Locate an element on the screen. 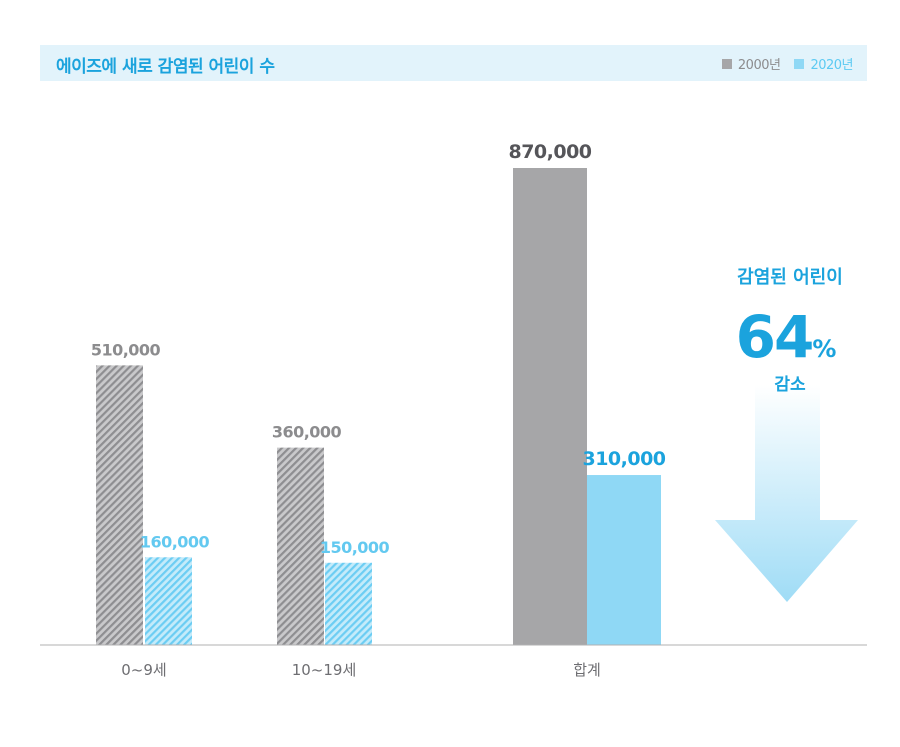  chart-title: 에이즈에 새로 감염된 어린이 수 is located at coordinates (165, 67).